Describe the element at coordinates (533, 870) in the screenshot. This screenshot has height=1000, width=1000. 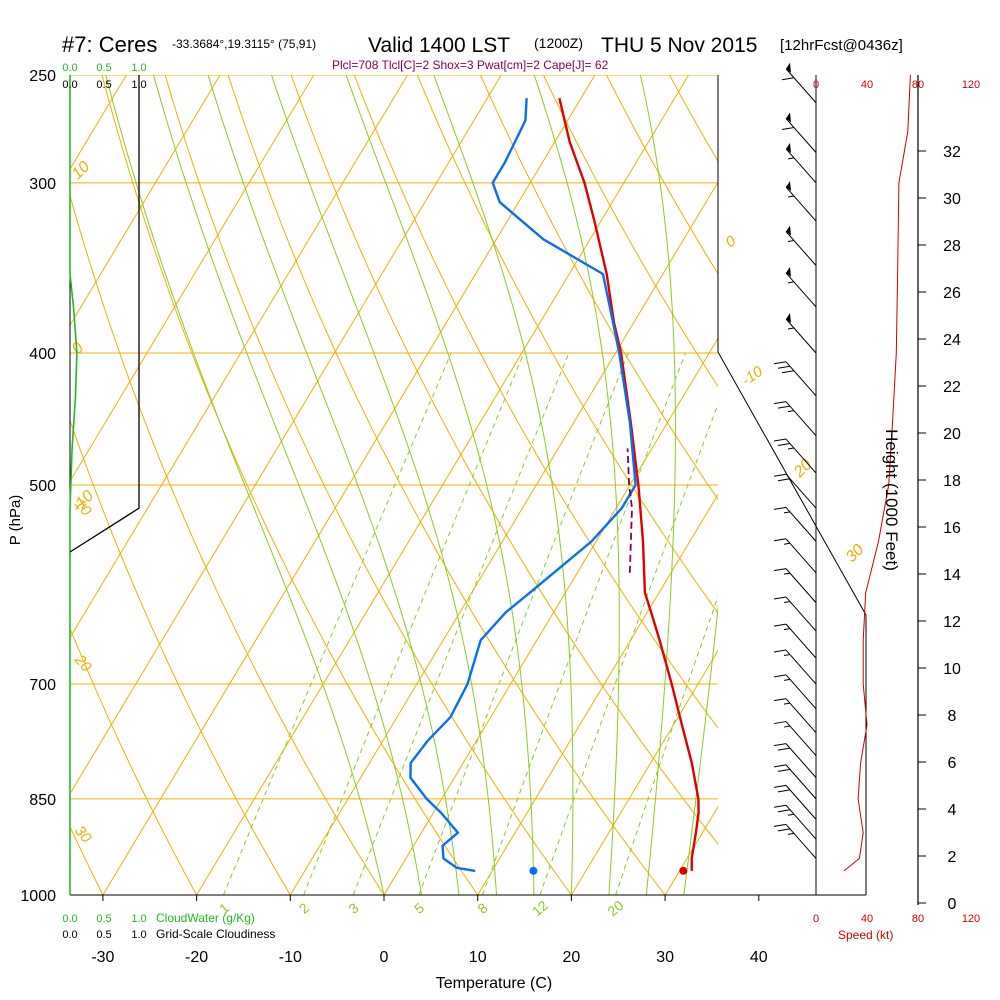
I see `surface-dewpoint-dot` at that location.